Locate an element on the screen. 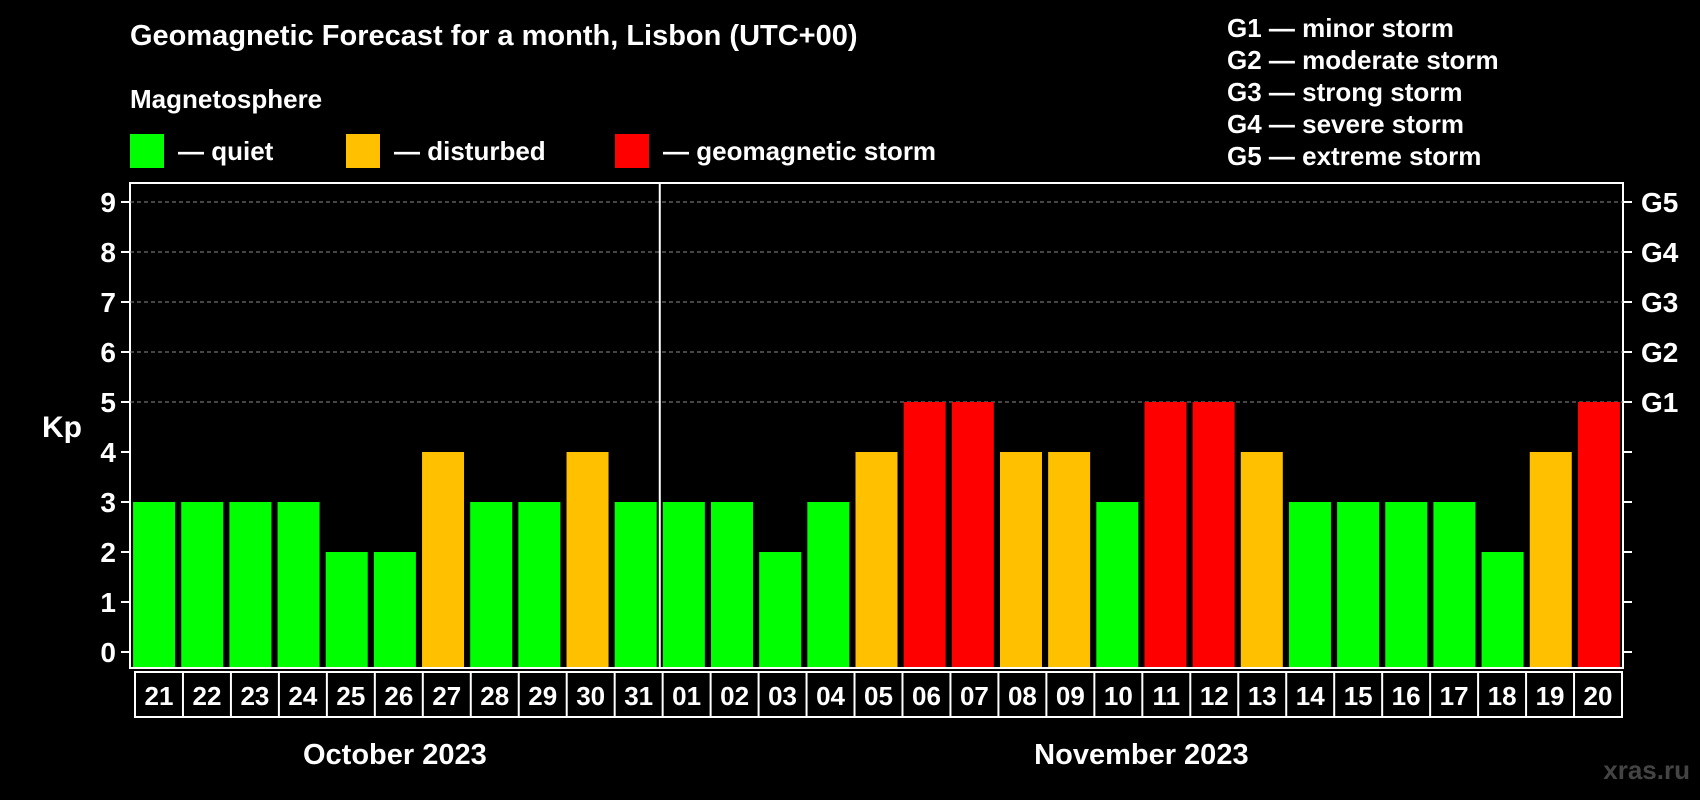 This screenshot has height=800, width=1700. watermark: xras.ru is located at coordinates (1646, 770).